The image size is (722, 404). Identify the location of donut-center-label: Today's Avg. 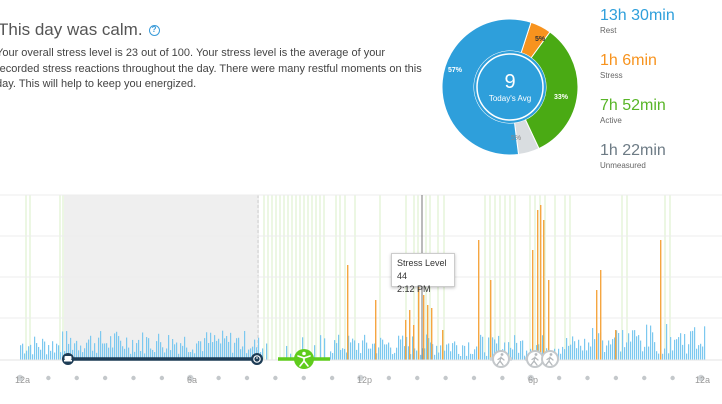
(510, 98).